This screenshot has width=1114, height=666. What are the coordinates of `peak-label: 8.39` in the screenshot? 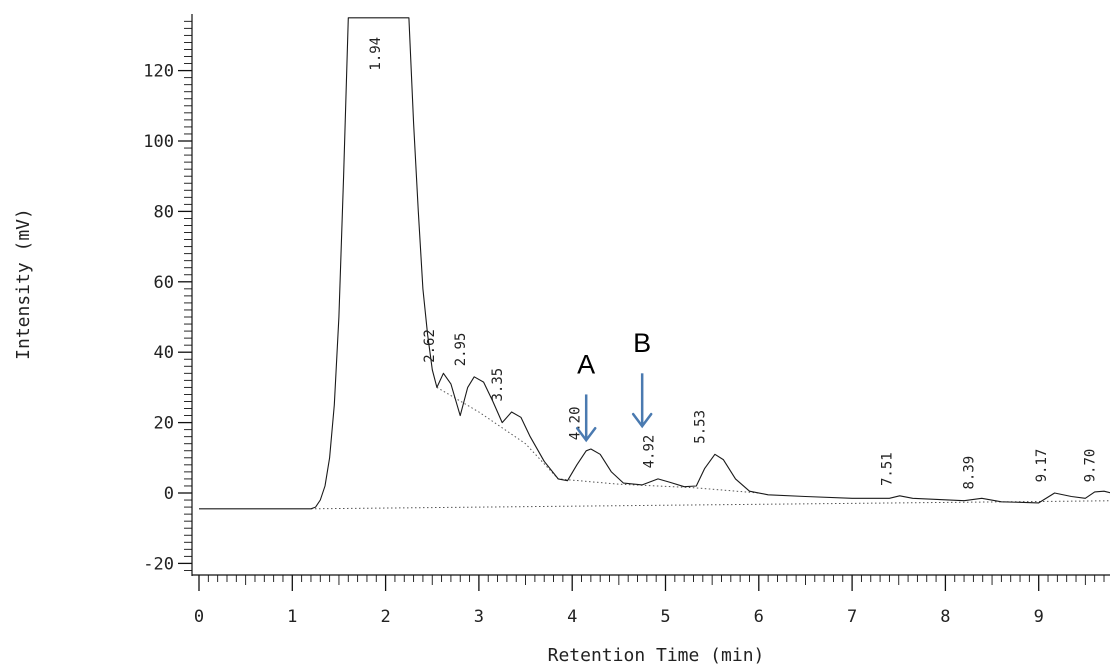 It's located at (969, 473).